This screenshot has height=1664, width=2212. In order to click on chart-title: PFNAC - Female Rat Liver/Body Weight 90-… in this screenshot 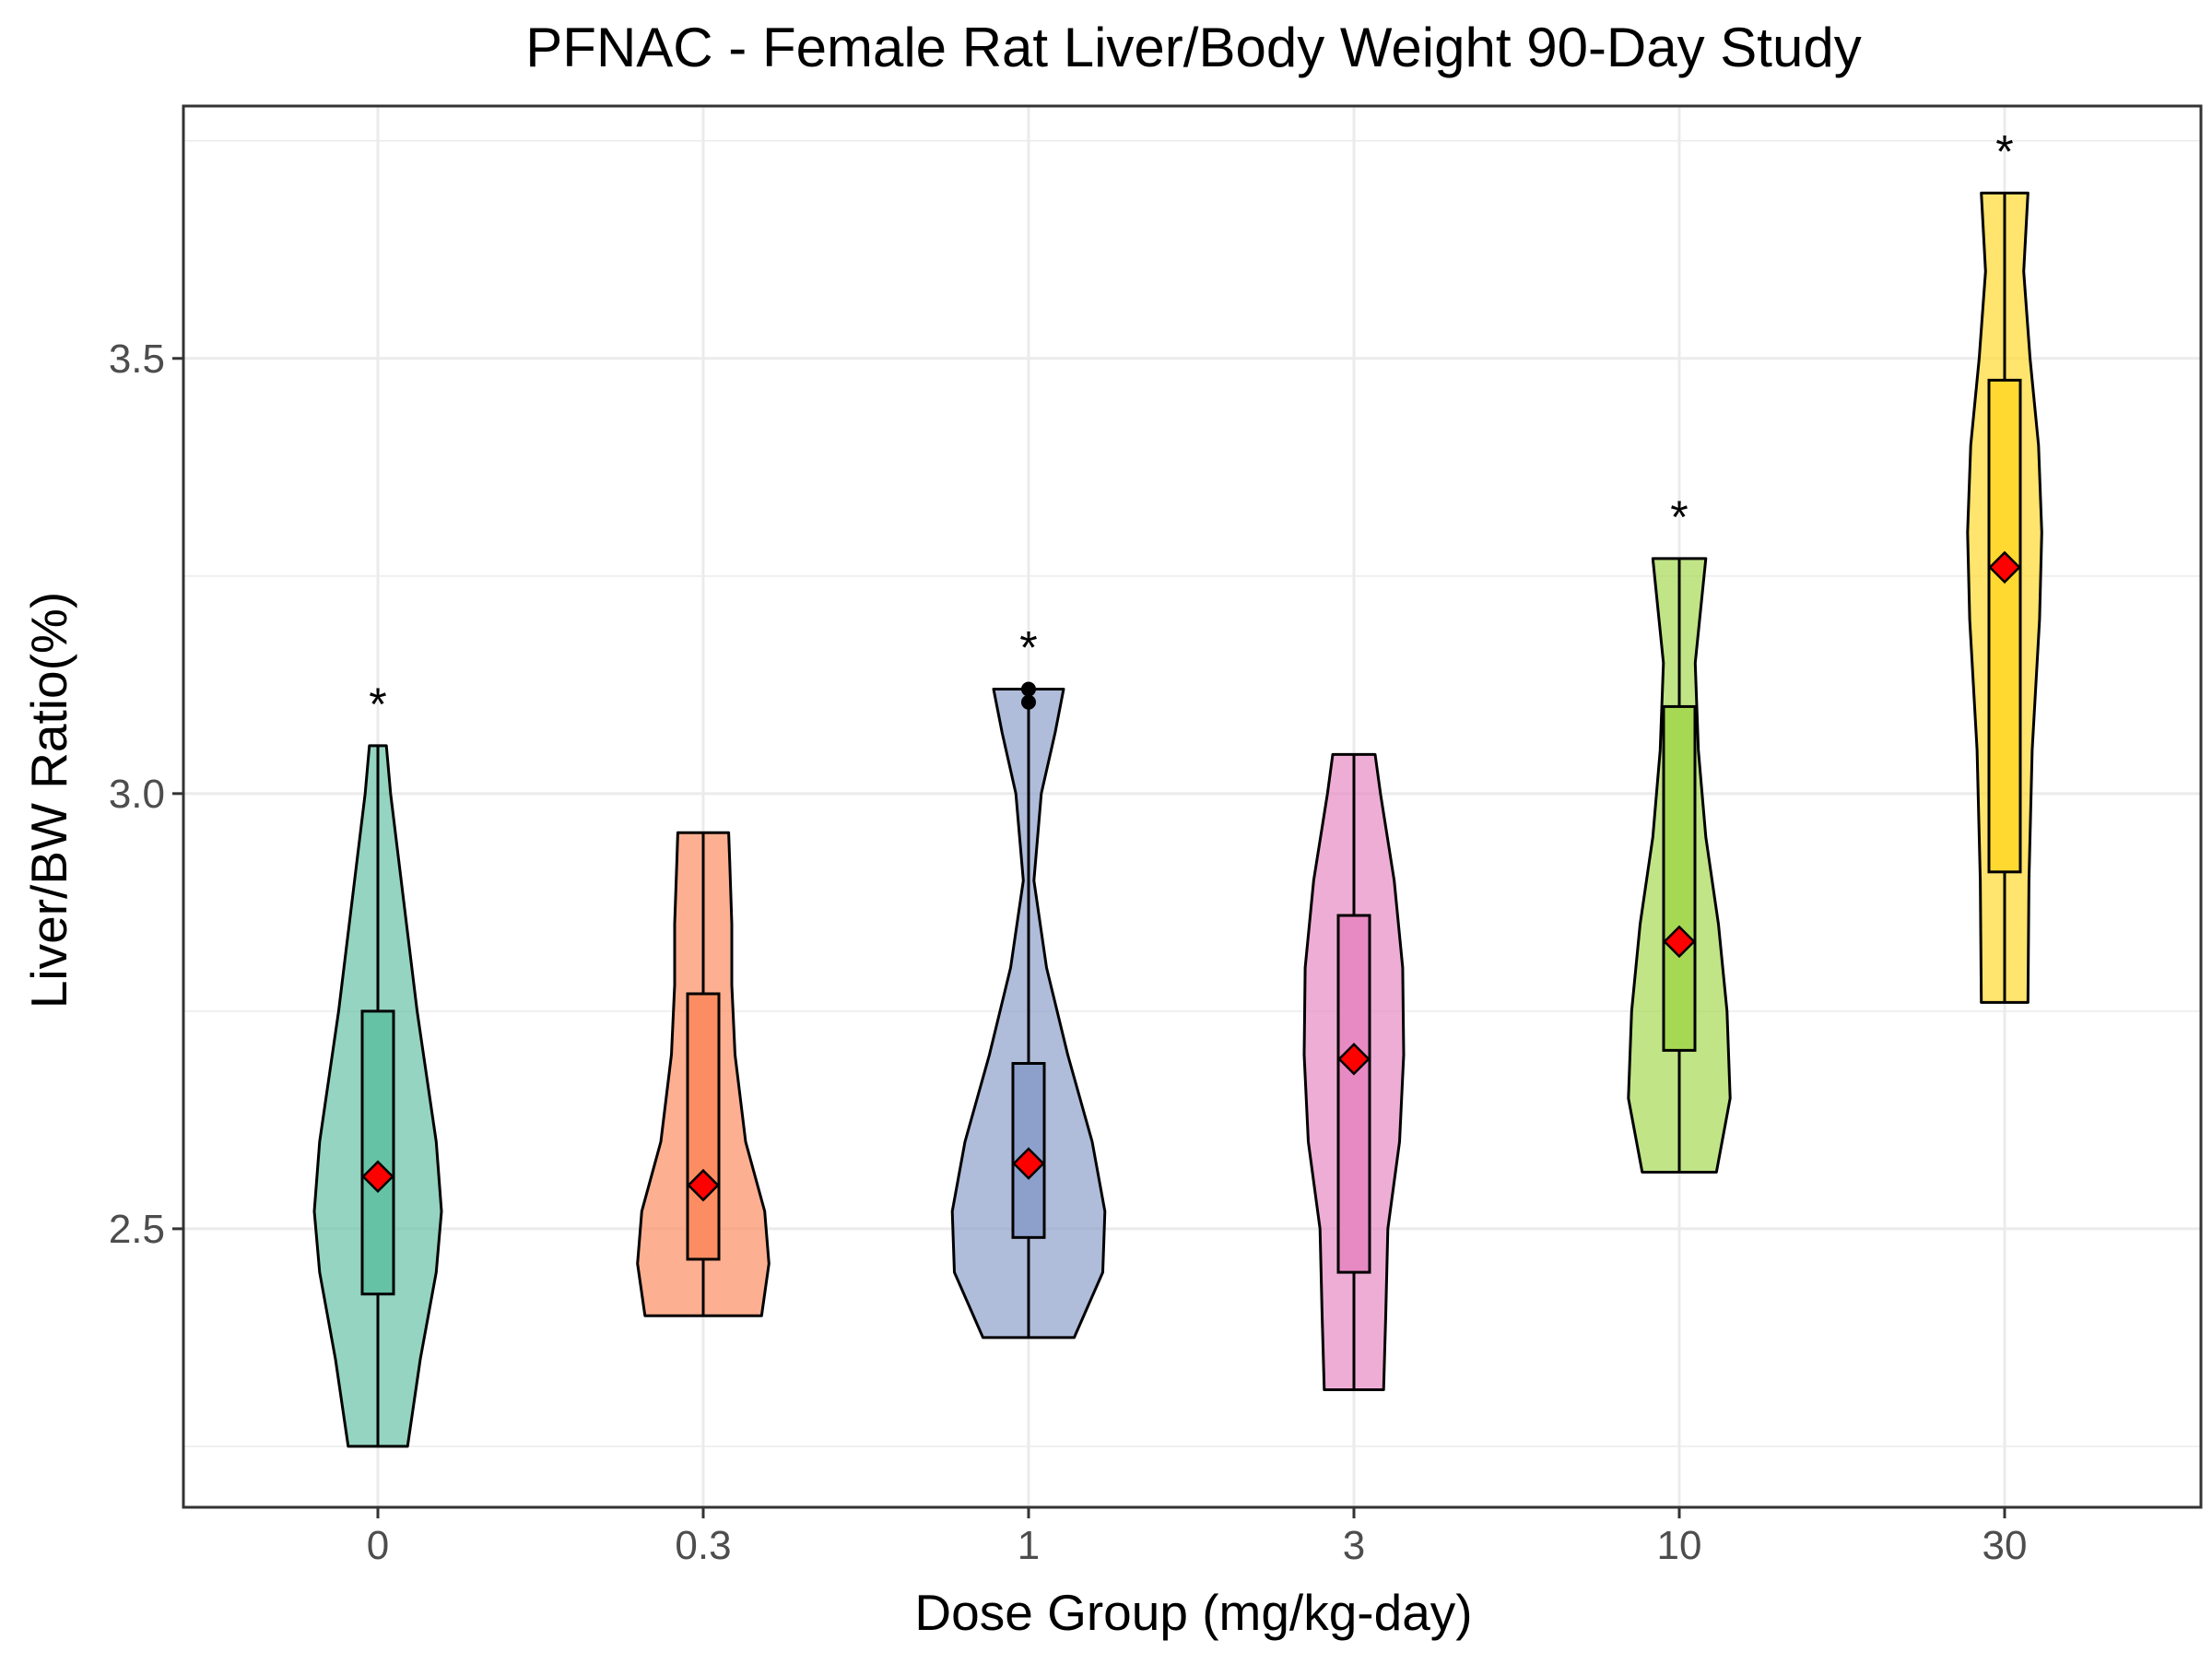, I will do `click(1193, 47)`.